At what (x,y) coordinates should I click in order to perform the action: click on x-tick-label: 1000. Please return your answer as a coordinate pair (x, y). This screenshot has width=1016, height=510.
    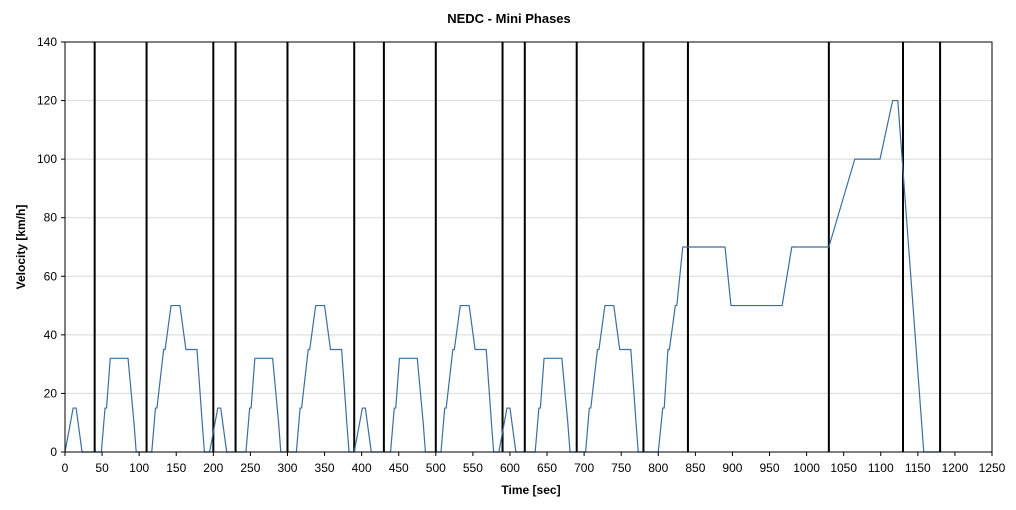
    Looking at the image, I should click on (806, 468).